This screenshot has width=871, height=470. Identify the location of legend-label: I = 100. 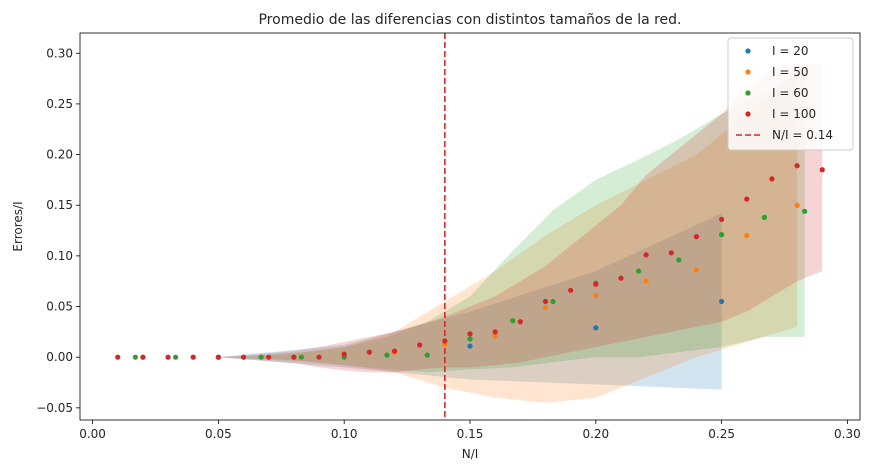
(794, 114).